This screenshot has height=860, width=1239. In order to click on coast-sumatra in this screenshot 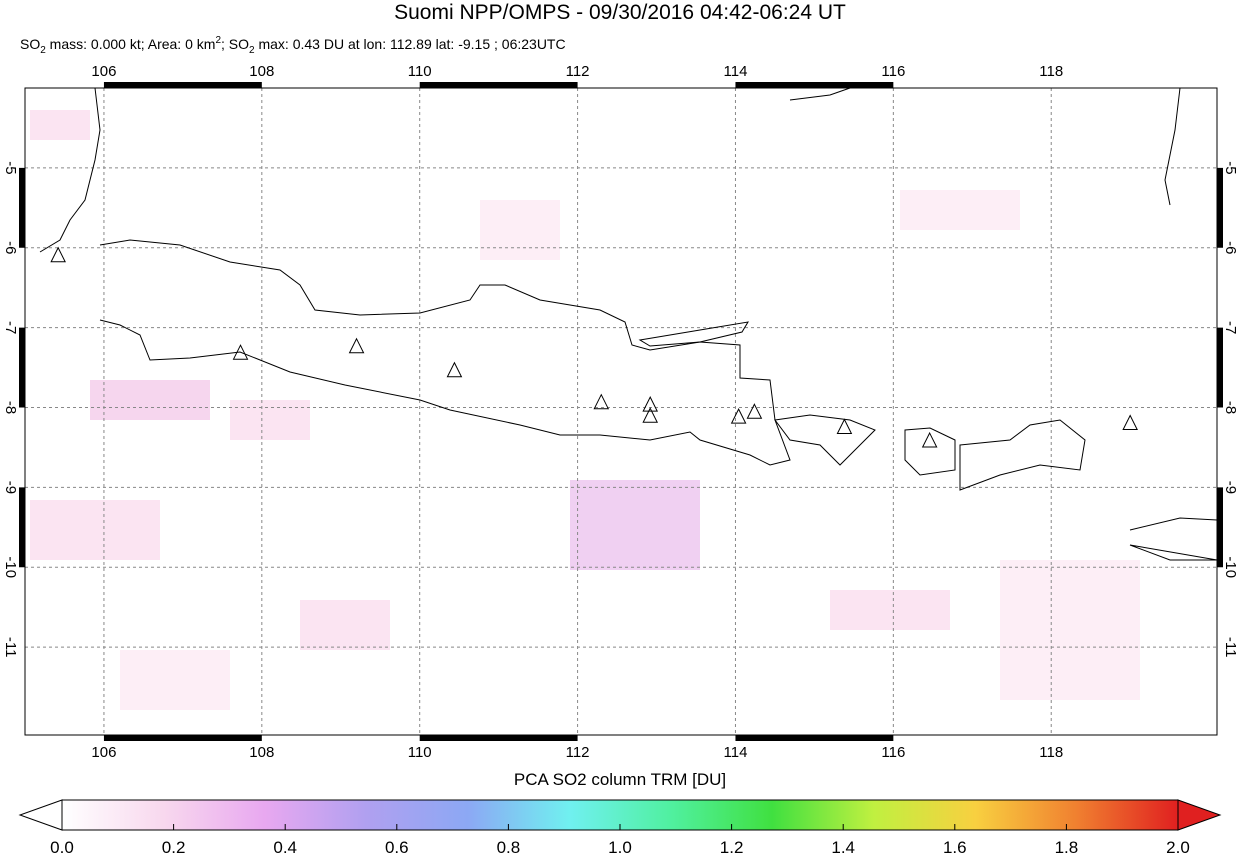, I will do `click(70, 170)`.